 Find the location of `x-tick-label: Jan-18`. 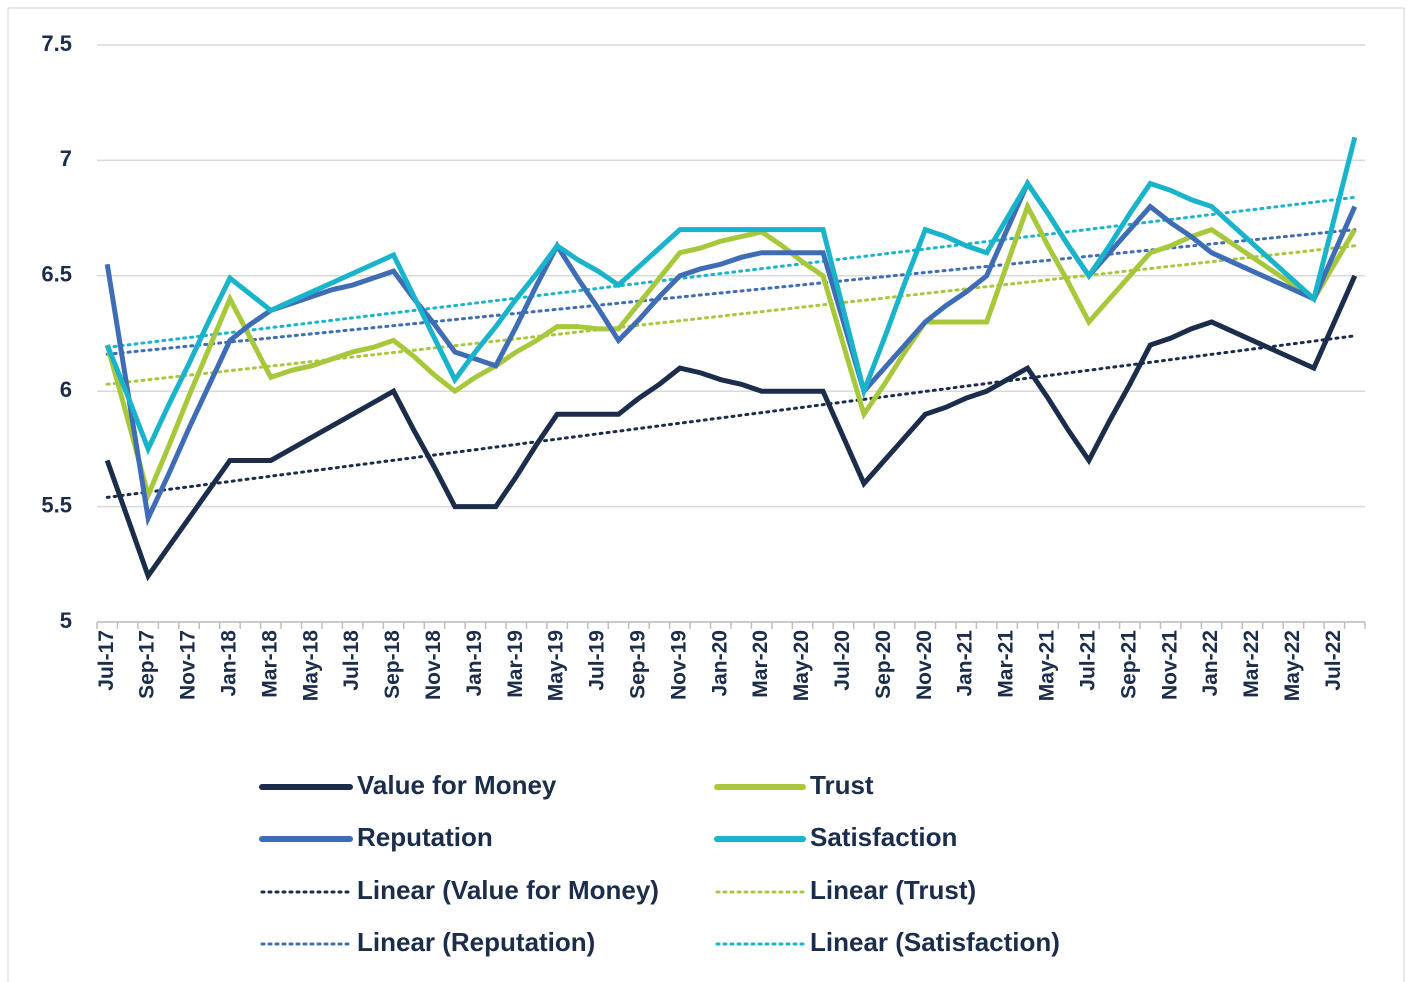

x-tick-label: Jan-18 is located at coordinates (228, 663).